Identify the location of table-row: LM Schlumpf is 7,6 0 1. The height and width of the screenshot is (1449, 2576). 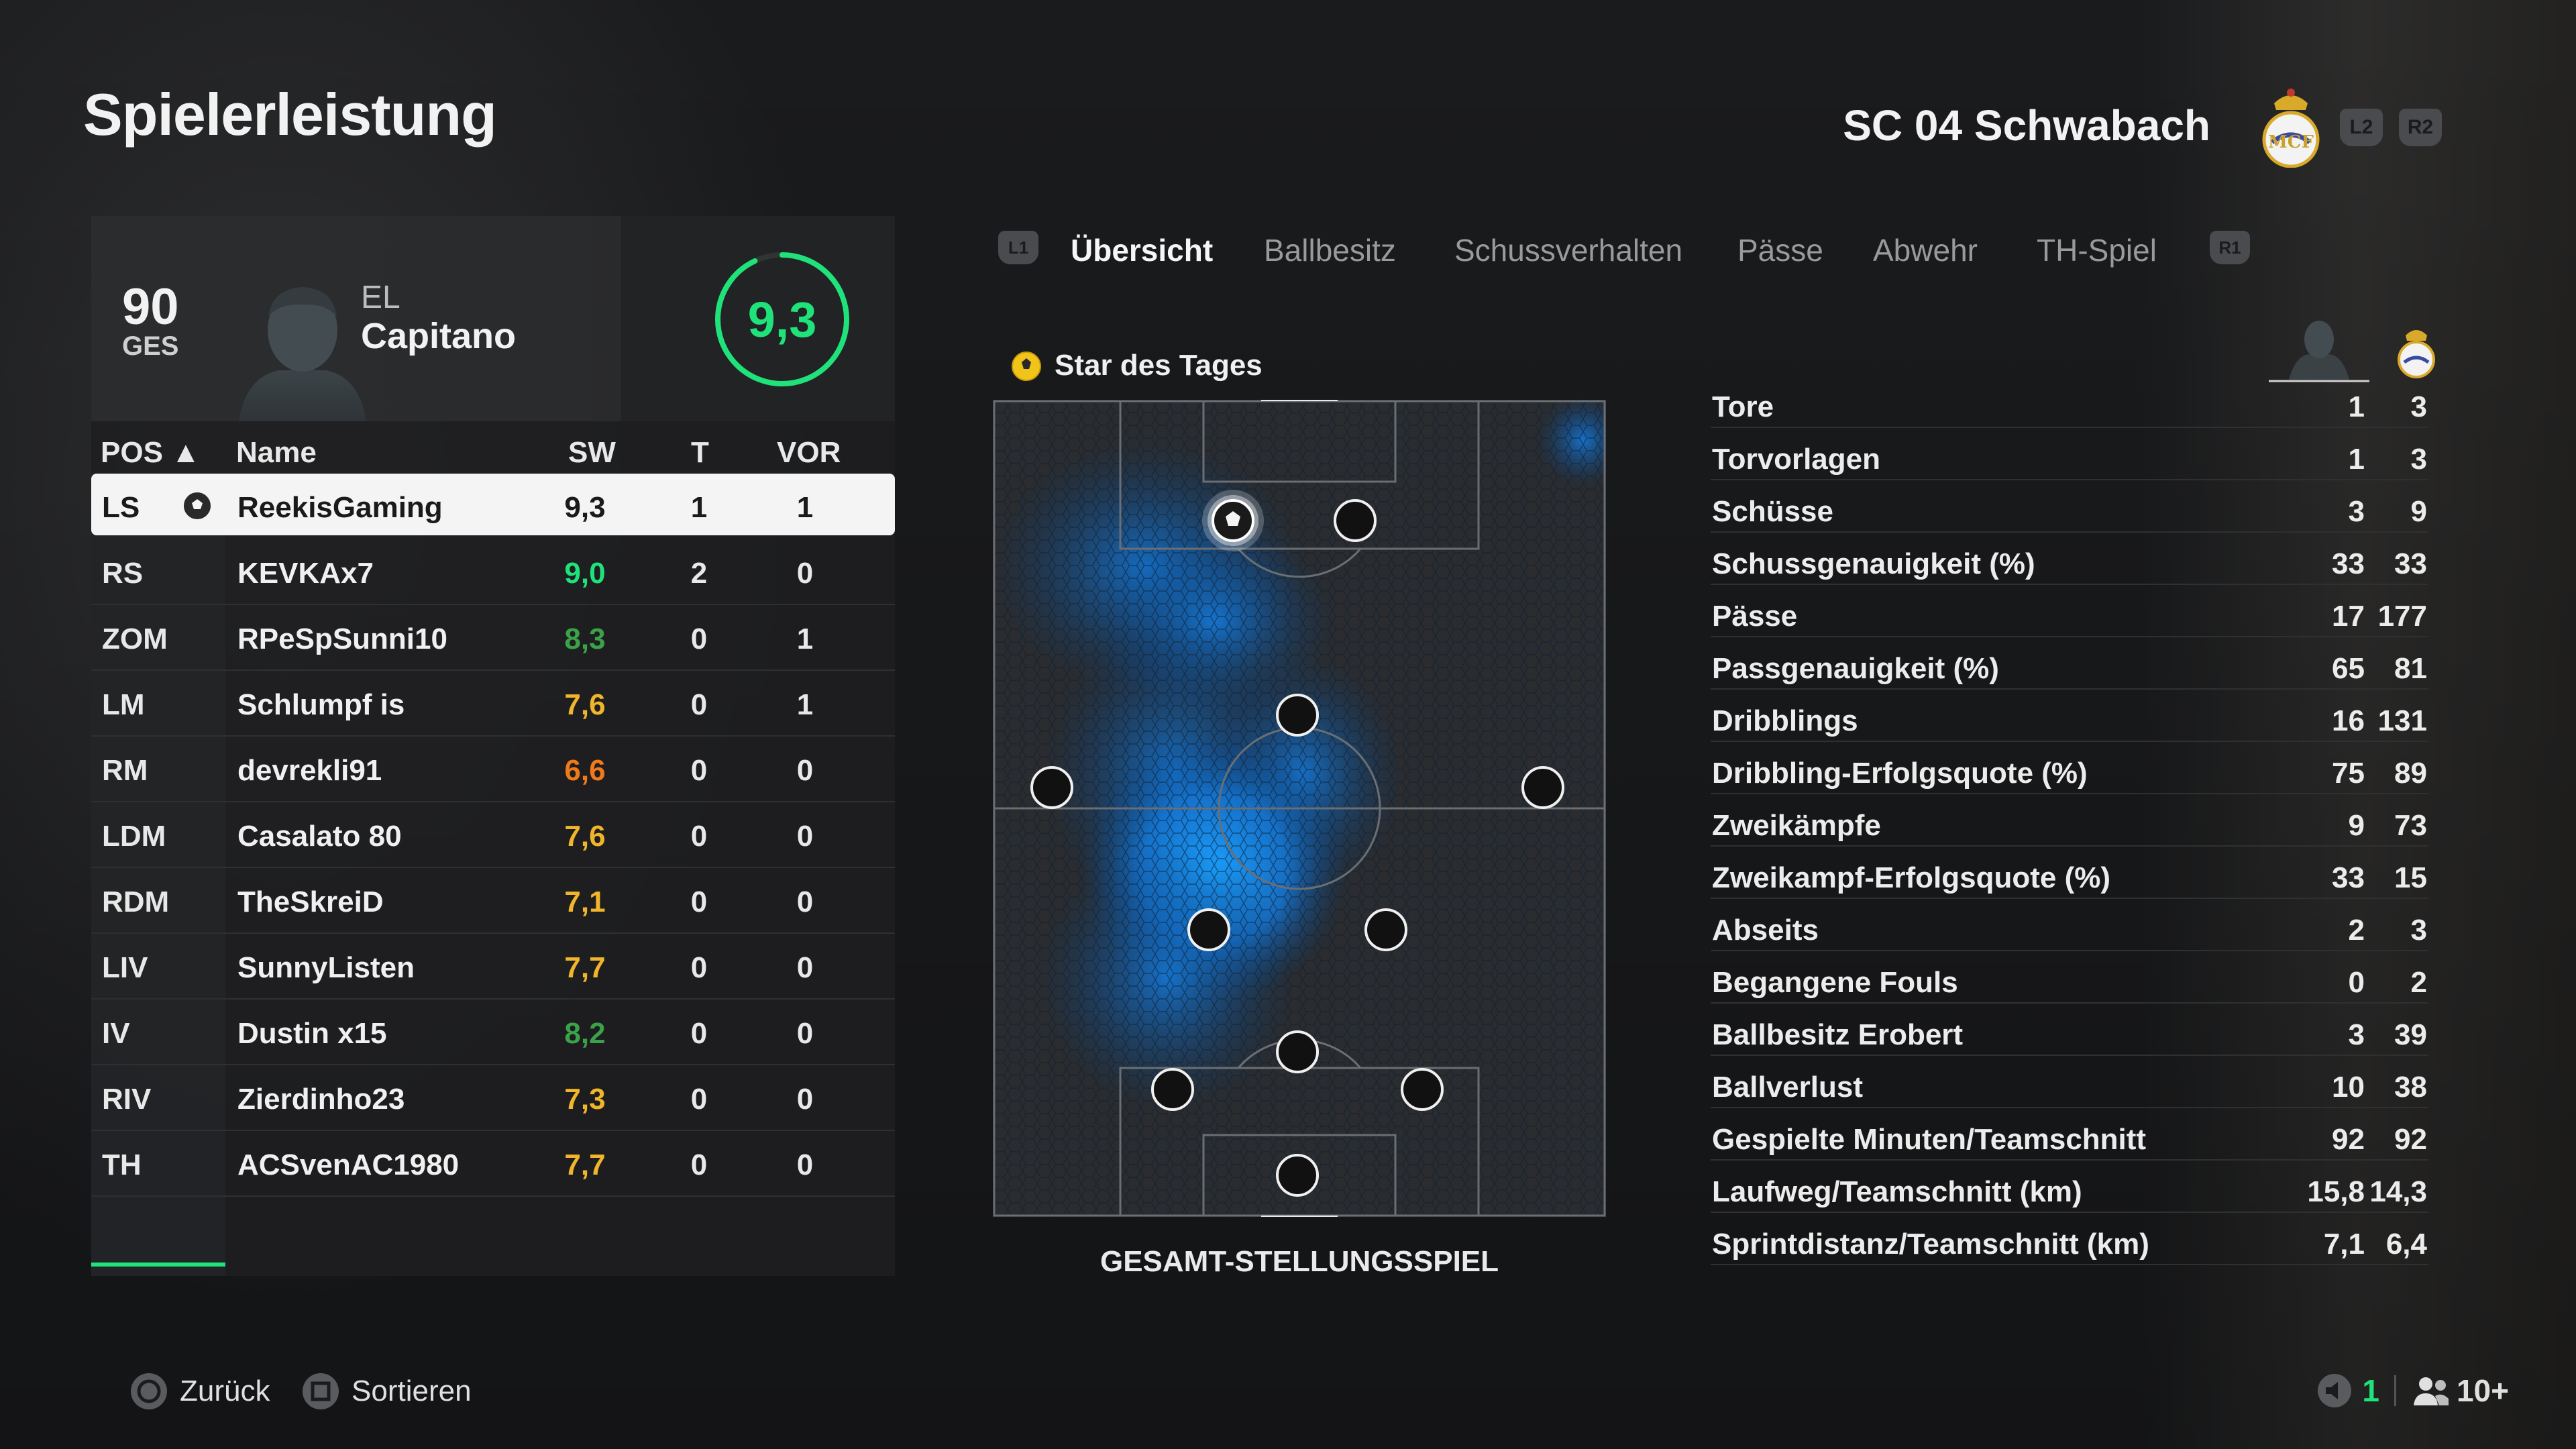
(493, 704).